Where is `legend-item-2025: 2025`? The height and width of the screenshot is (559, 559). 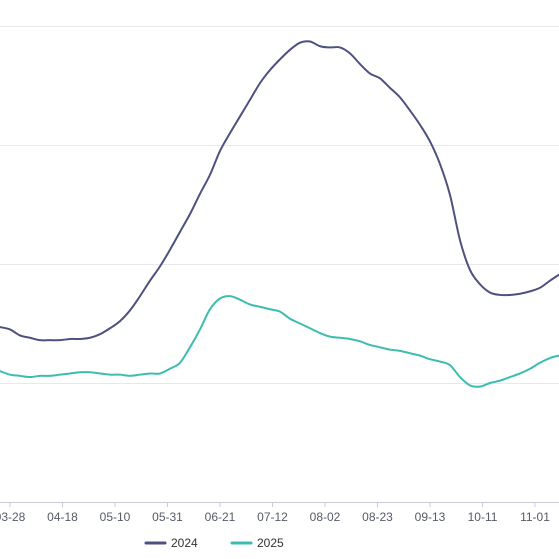 legend-item-2025: 2025 is located at coordinates (257, 543).